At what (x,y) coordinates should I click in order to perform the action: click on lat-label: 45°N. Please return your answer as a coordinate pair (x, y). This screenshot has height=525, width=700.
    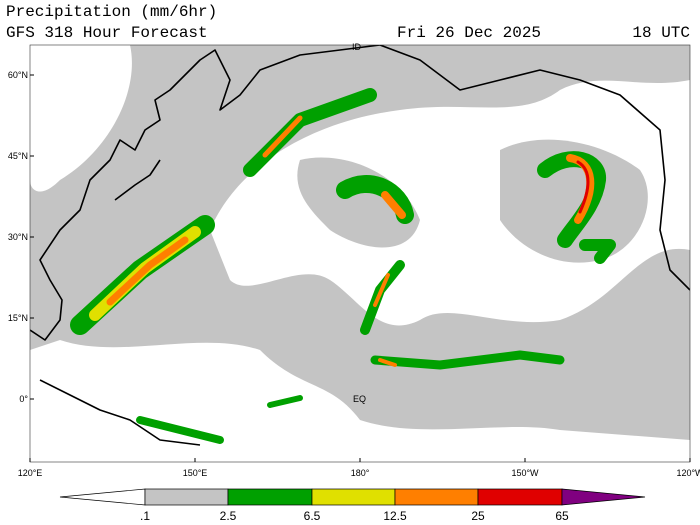
    Looking at the image, I should click on (18, 156).